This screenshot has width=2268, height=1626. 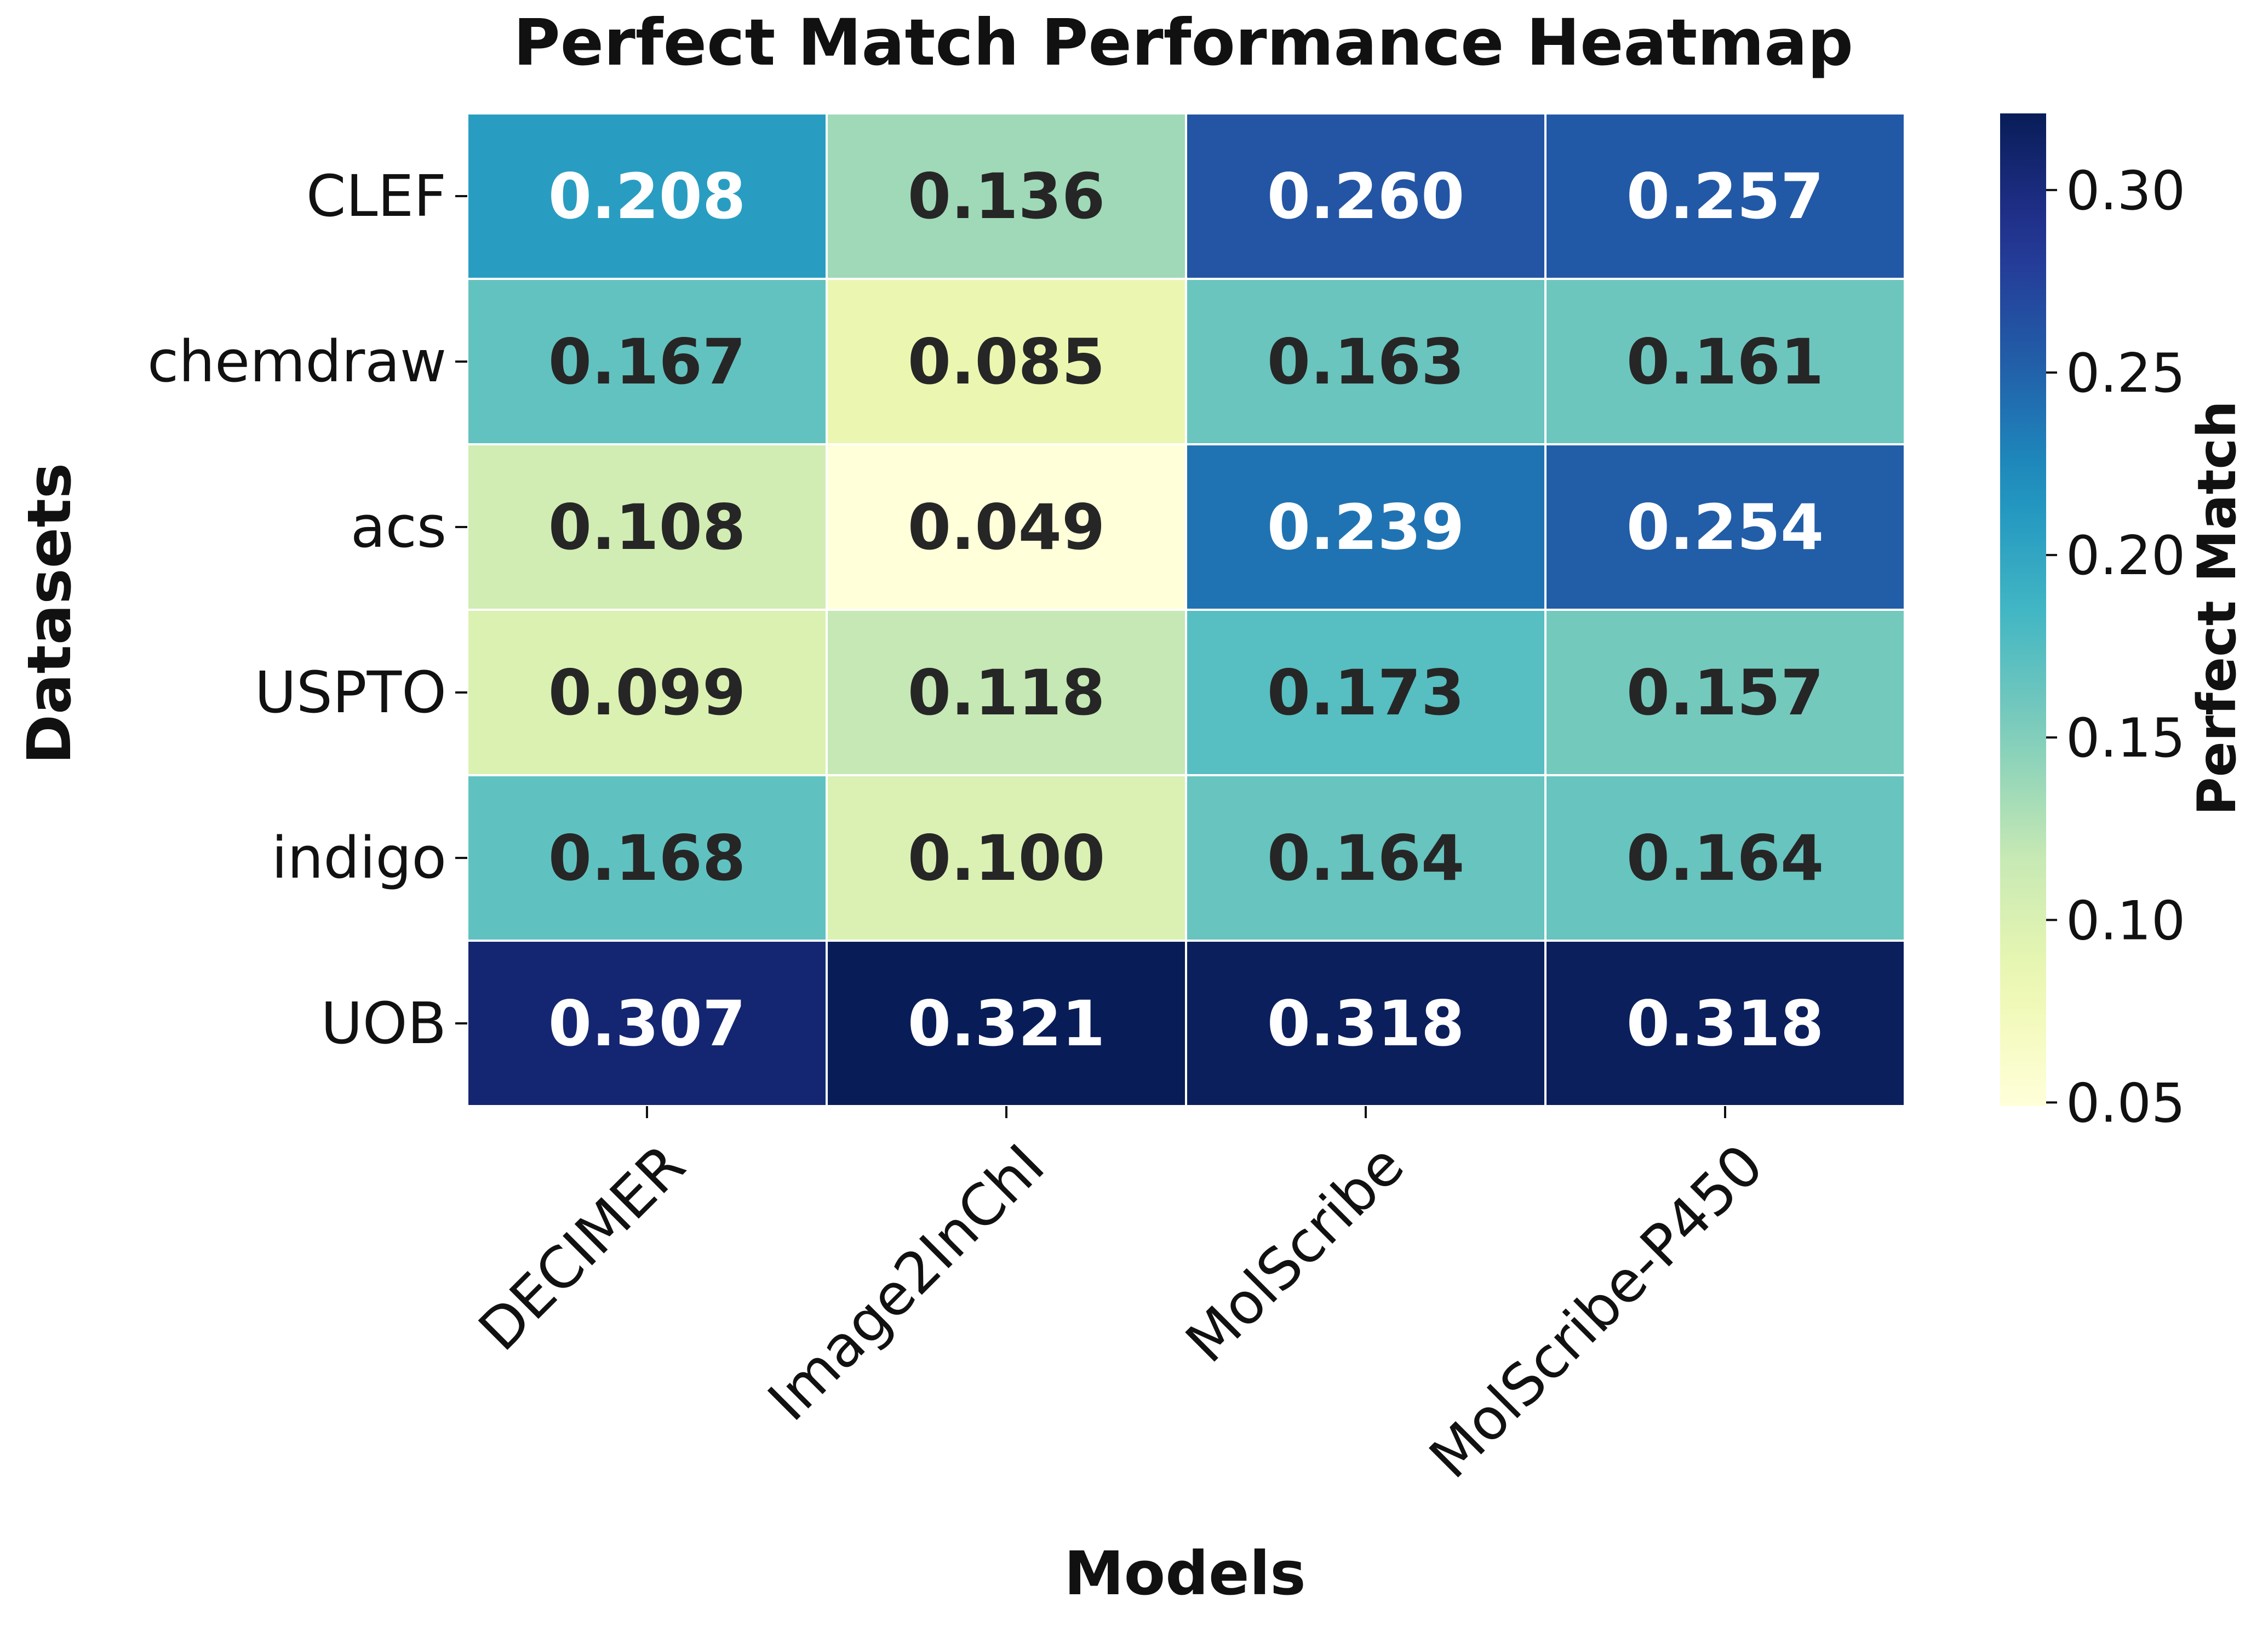 What do you see at coordinates (2125, 1103) in the screenshot?
I see `colorbar-tick-label: 0.05` at bounding box center [2125, 1103].